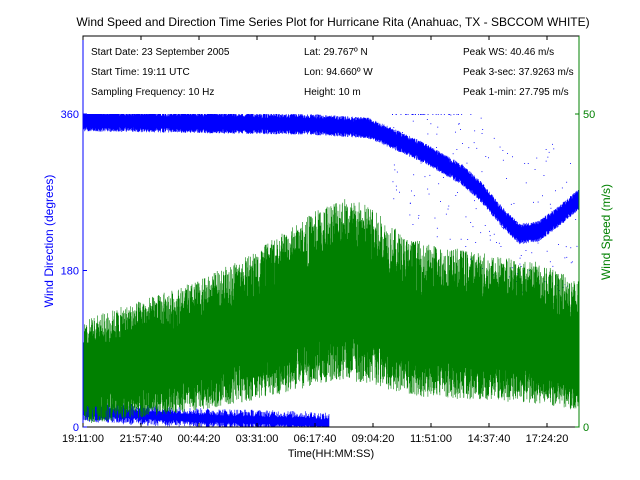  I want to click on left-tick-label: 180, so click(70, 272).